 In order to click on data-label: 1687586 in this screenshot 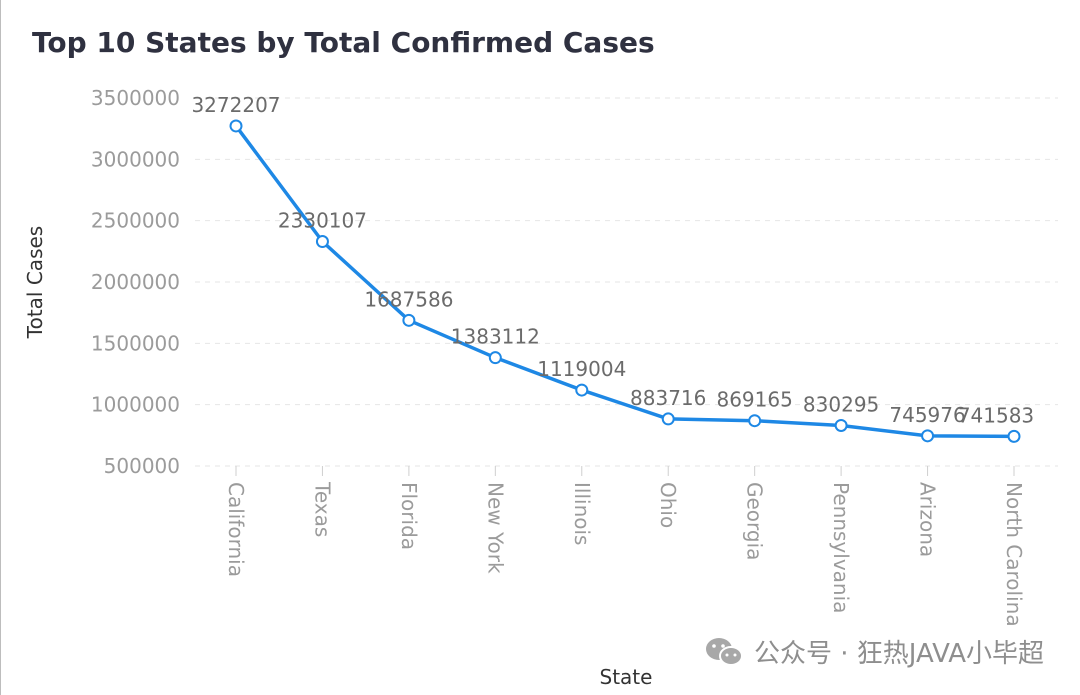, I will do `click(408, 299)`.